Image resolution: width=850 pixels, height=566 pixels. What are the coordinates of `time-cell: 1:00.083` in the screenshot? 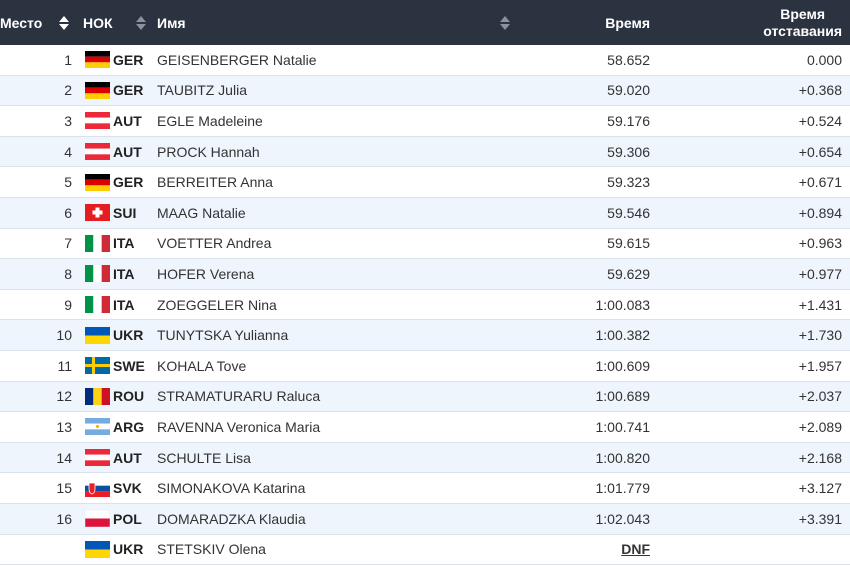 It's located at (623, 304).